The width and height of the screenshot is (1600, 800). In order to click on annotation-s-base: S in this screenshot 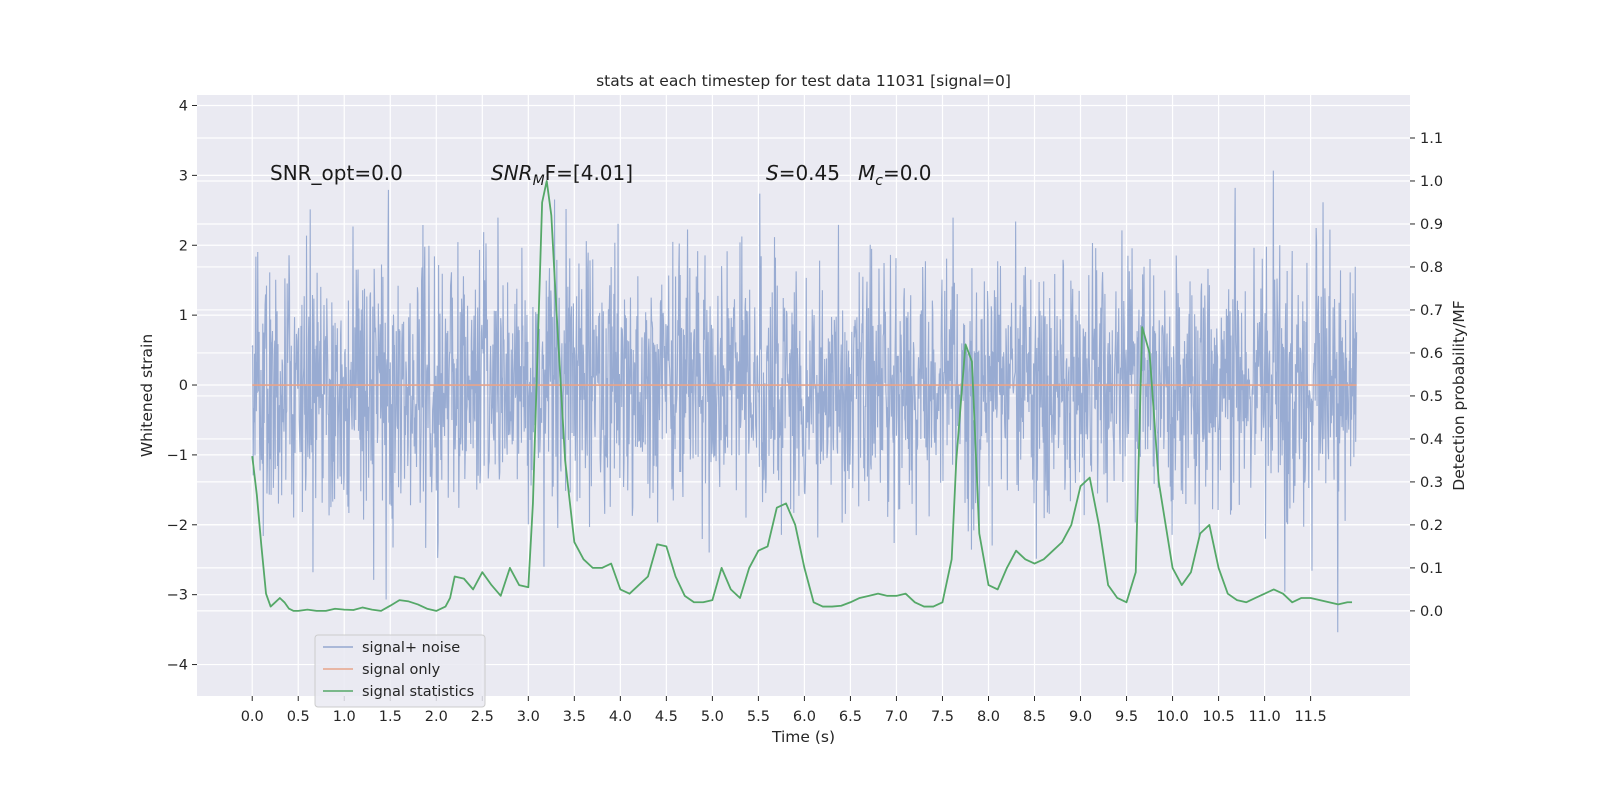, I will do `click(772, 173)`.